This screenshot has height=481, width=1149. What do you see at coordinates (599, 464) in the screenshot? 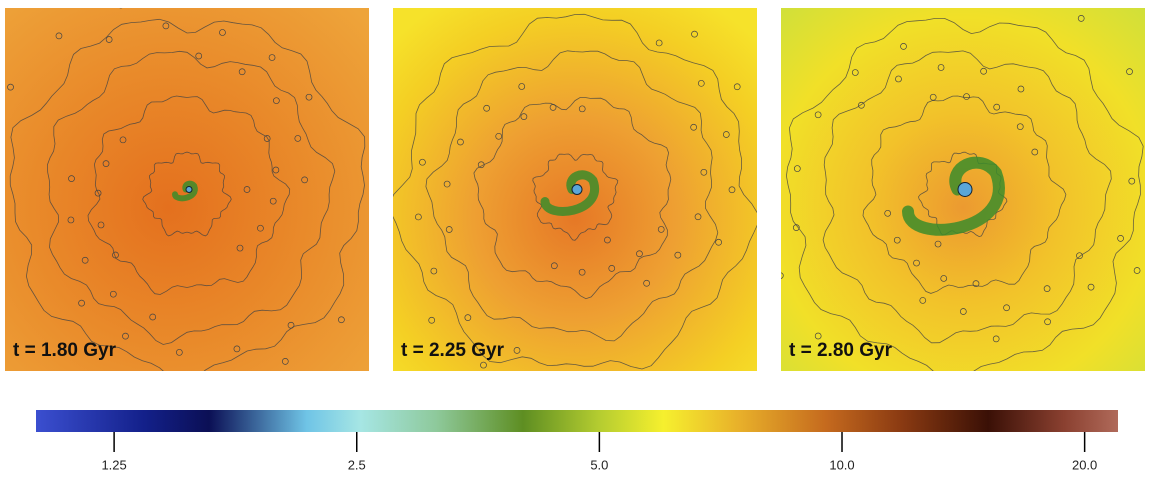
I see `tick-label: 5.0` at bounding box center [599, 464].